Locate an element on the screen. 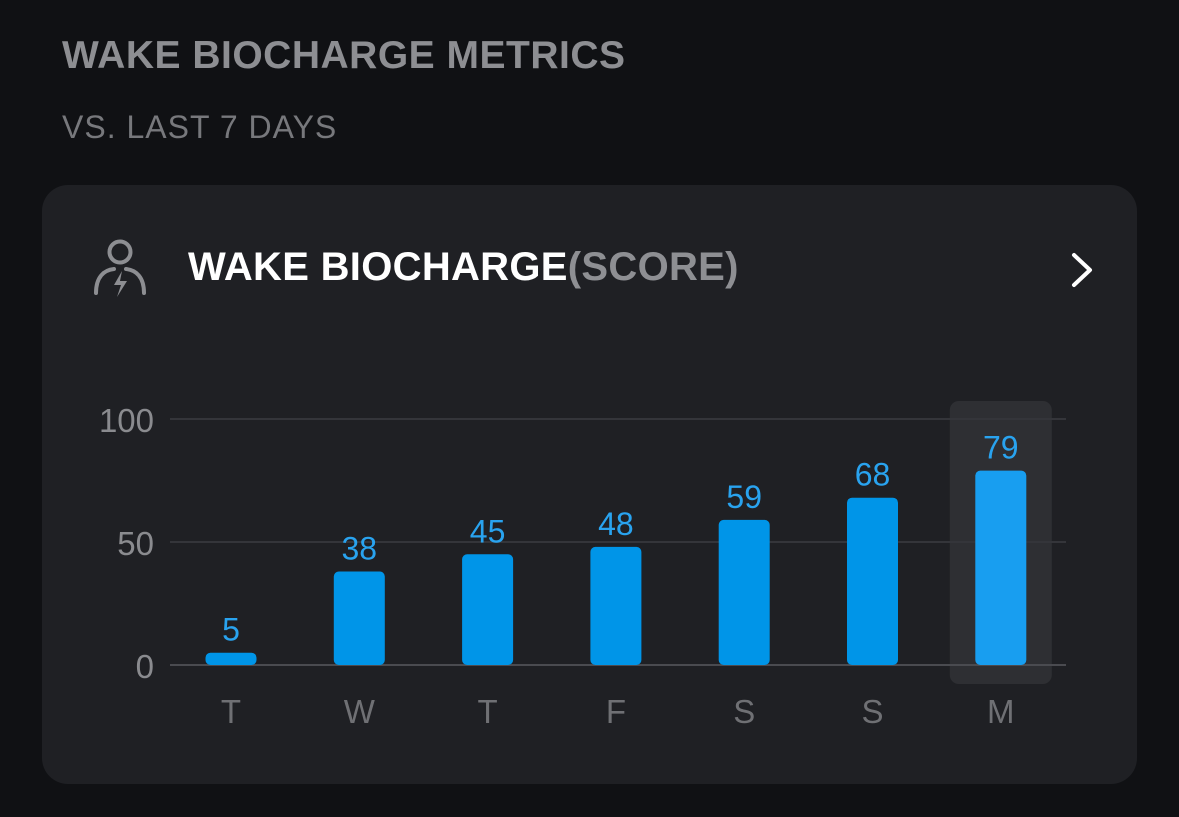  y-tick-label: 100 is located at coordinates (126, 420).